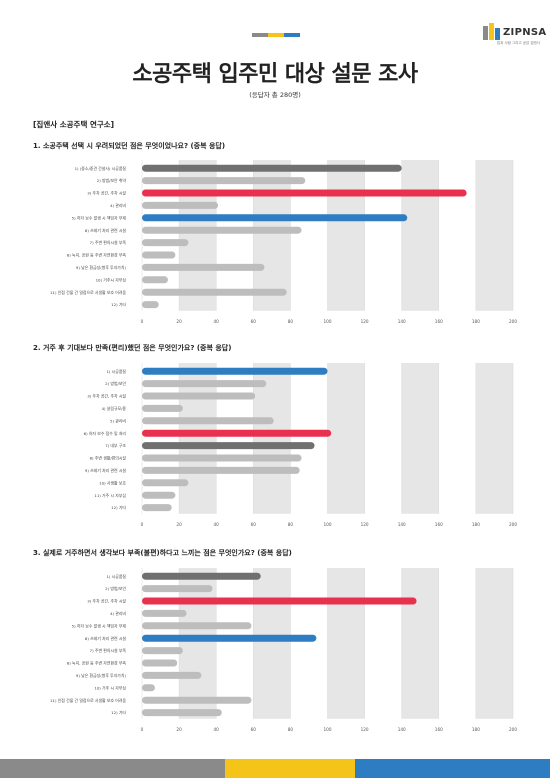 This screenshot has height=778, width=550. Describe the element at coordinates (260, 35) in the screenshot. I see `top-accent-gray` at that location.